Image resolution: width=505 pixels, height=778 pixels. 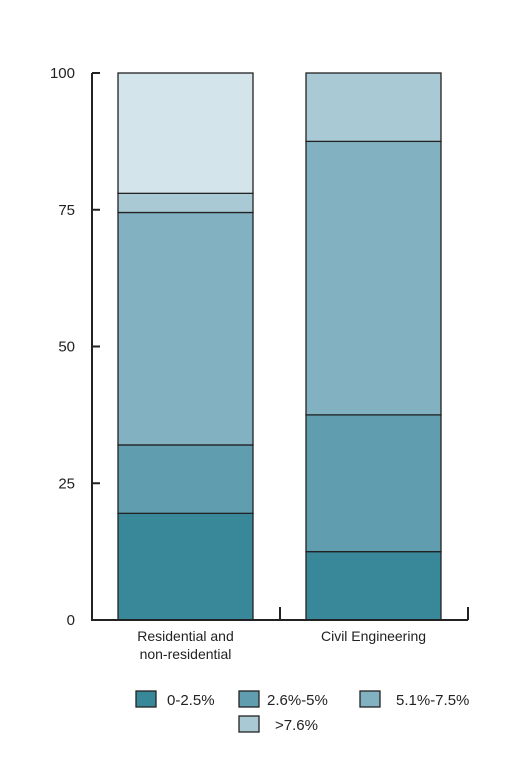 What do you see at coordinates (66, 347) in the screenshot?
I see `y-tick-label-50: 50` at bounding box center [66, 347].